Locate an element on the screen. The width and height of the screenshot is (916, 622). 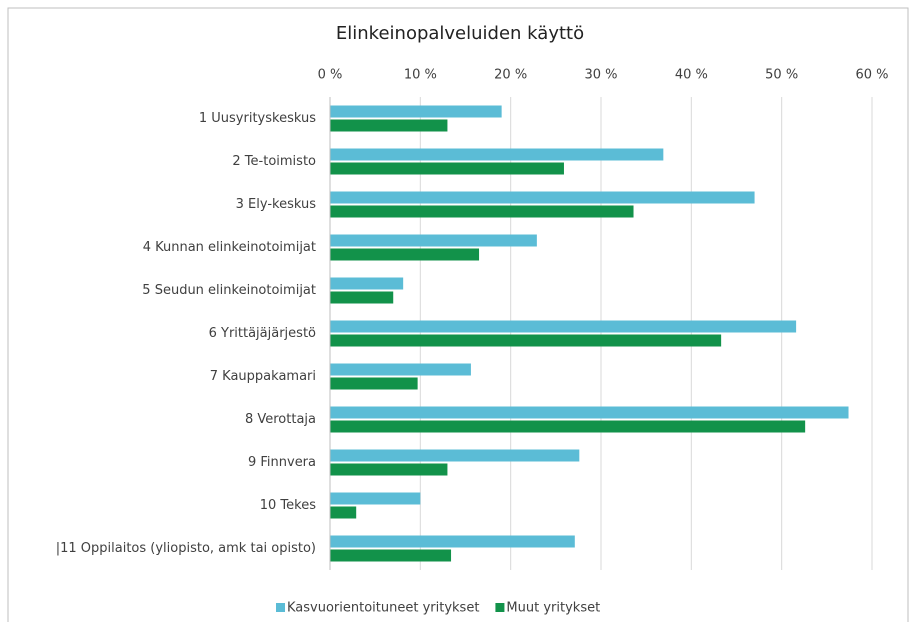
x-tick-label: 0 % is located at coordinates (330, 75).